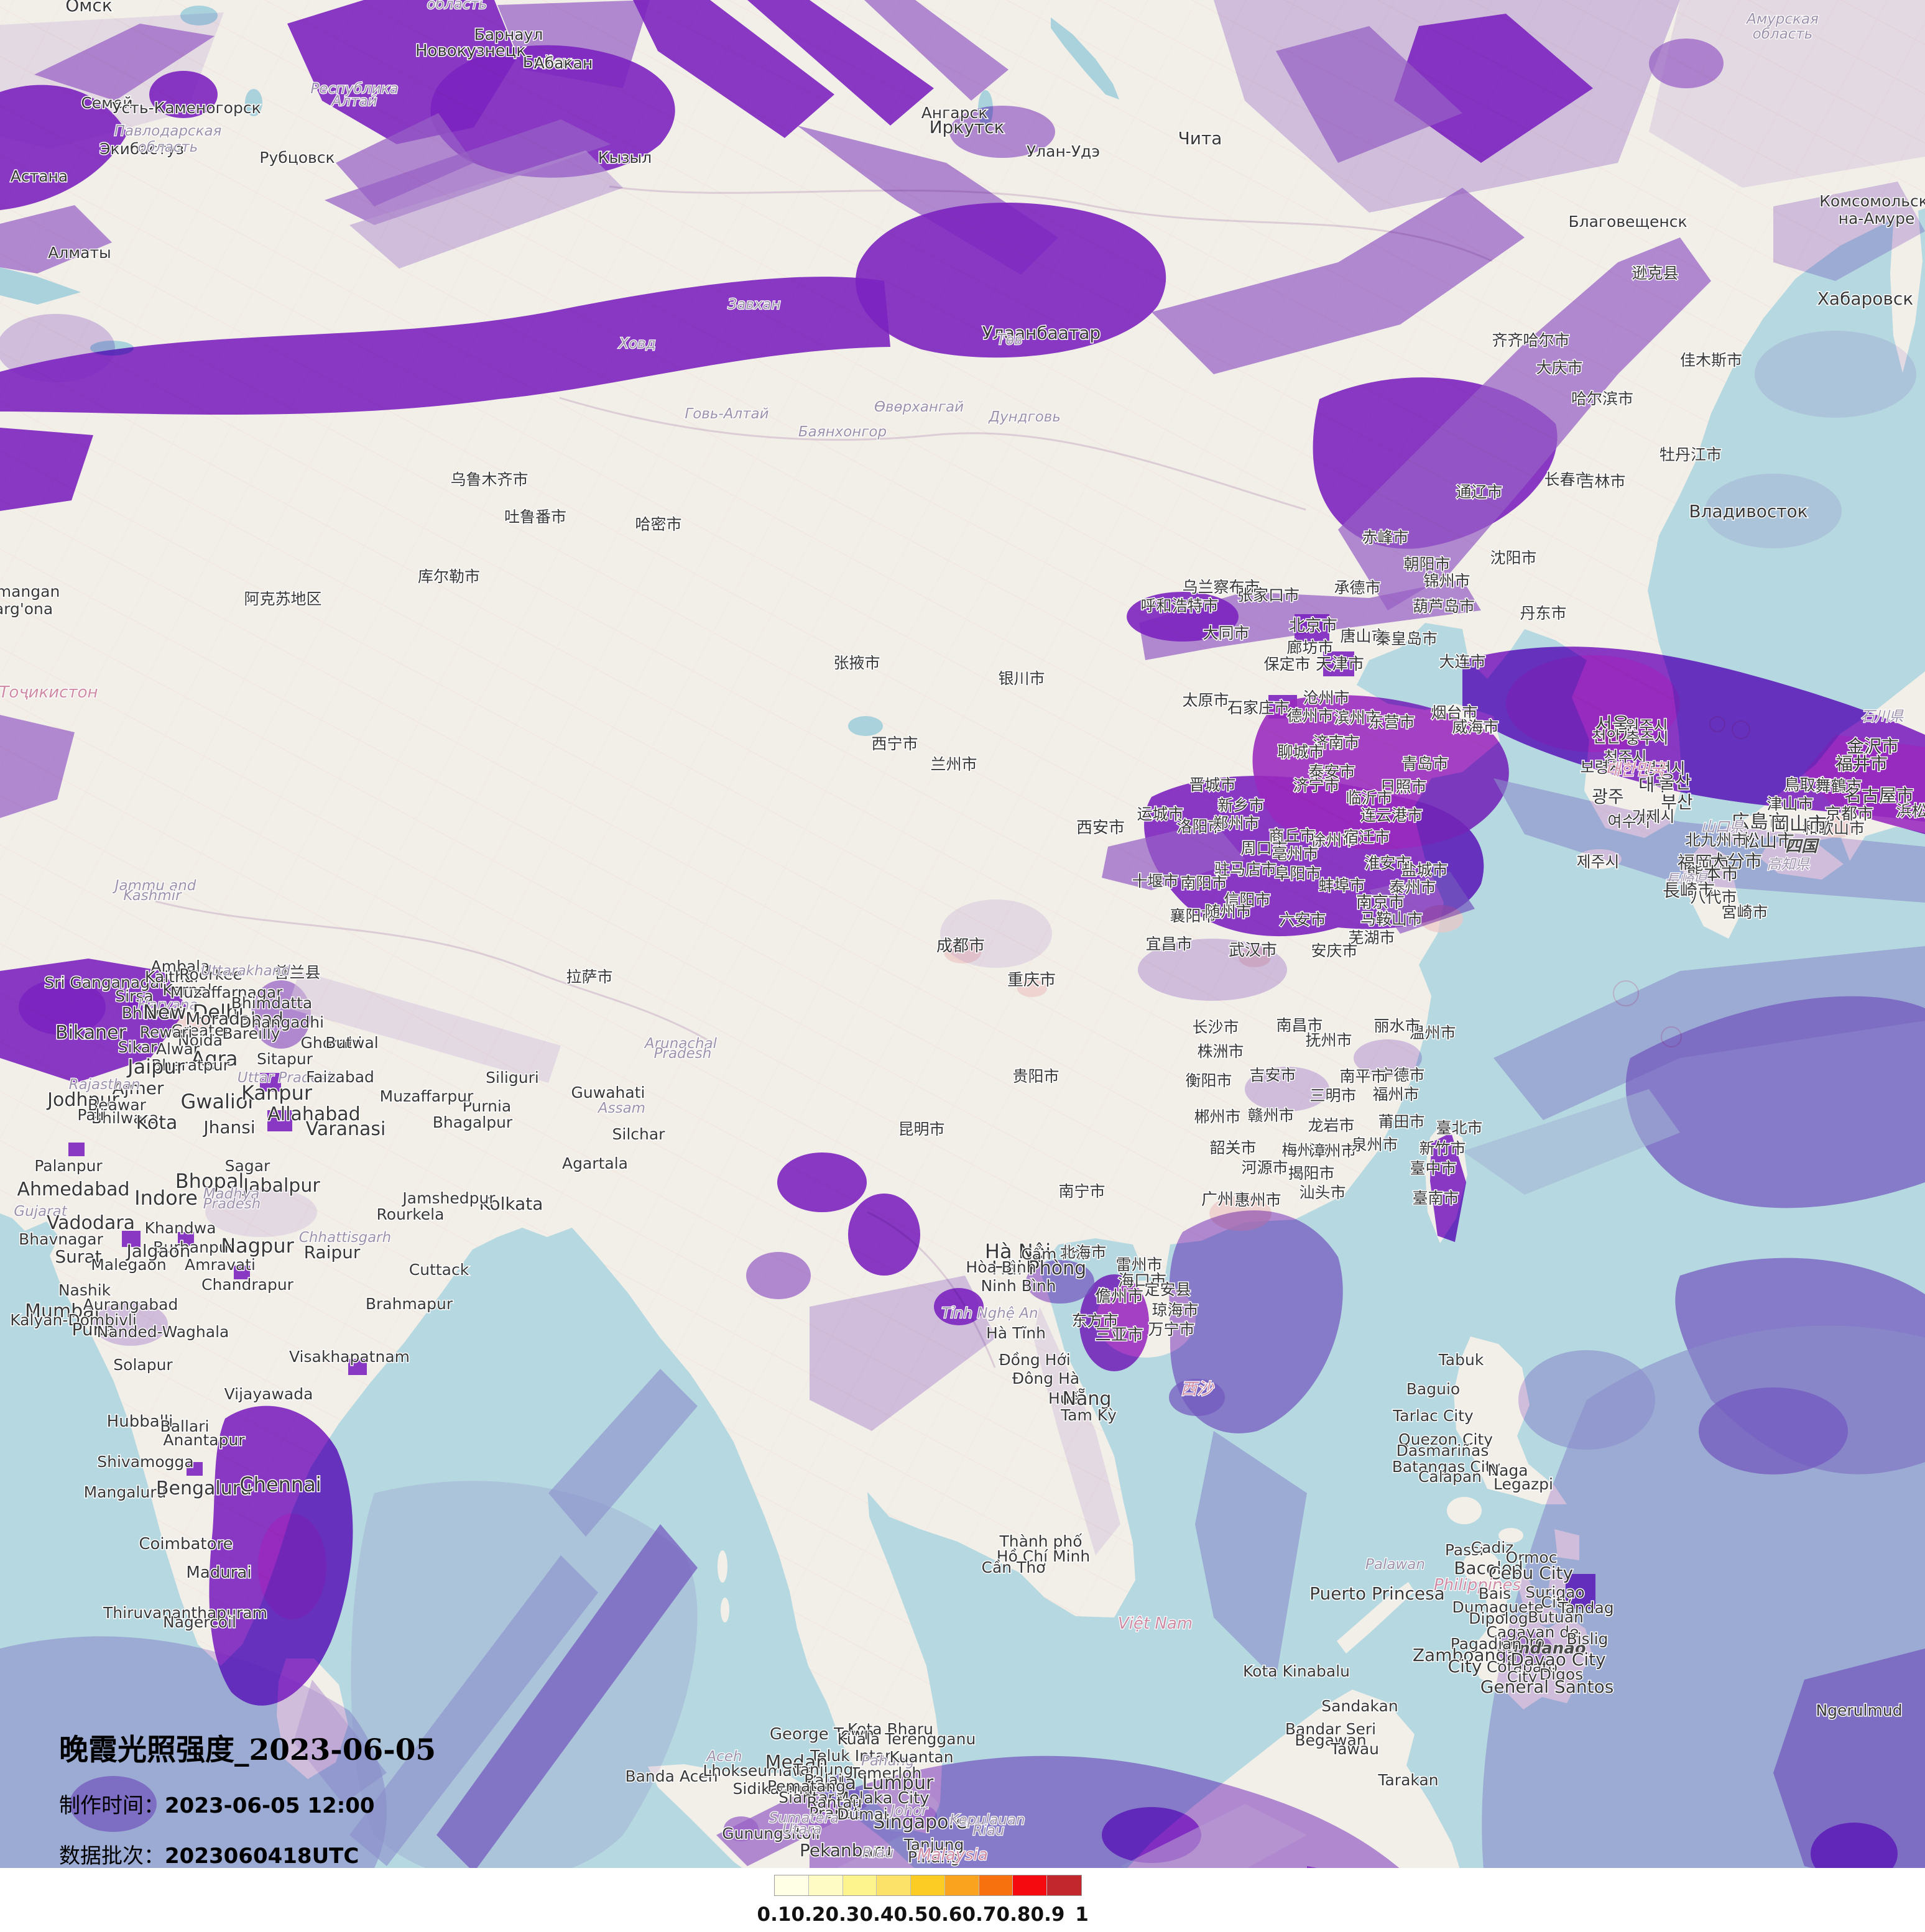 This screenshot has height=1932, width=1925. What do you see at coordinates (73, 1189) in the screenshot?
I see `map-label: Ahmedabad` at bounding box center [73, 1189].